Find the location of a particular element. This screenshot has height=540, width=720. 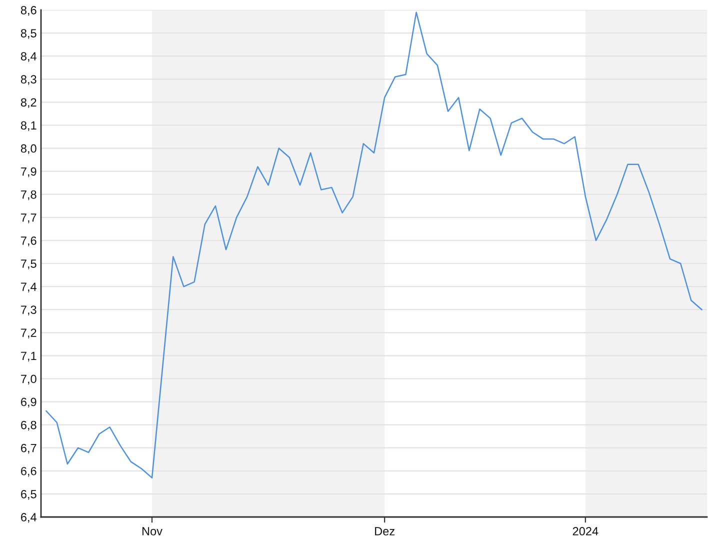

y-tick-label: 7,3 is located at coordinates (28, 311).